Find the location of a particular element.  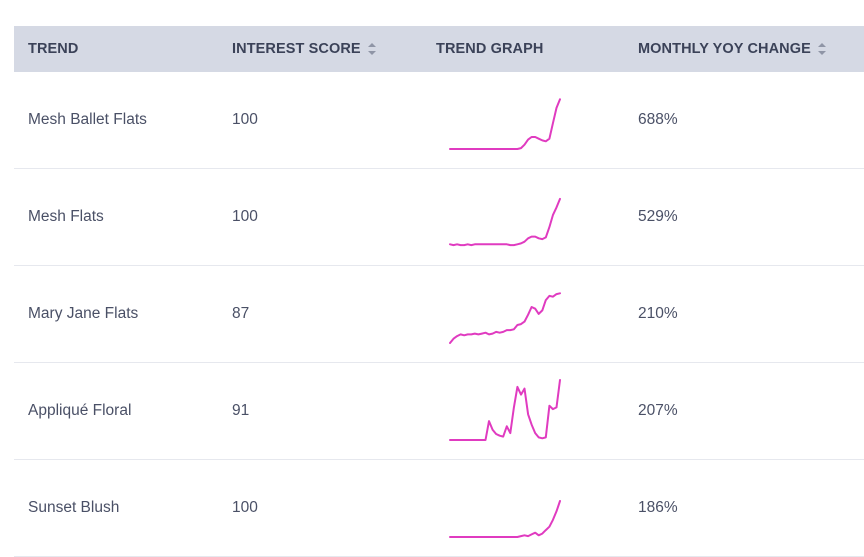

header-interest-score: INTEREST SCORE is located at coordinates (304, 49).